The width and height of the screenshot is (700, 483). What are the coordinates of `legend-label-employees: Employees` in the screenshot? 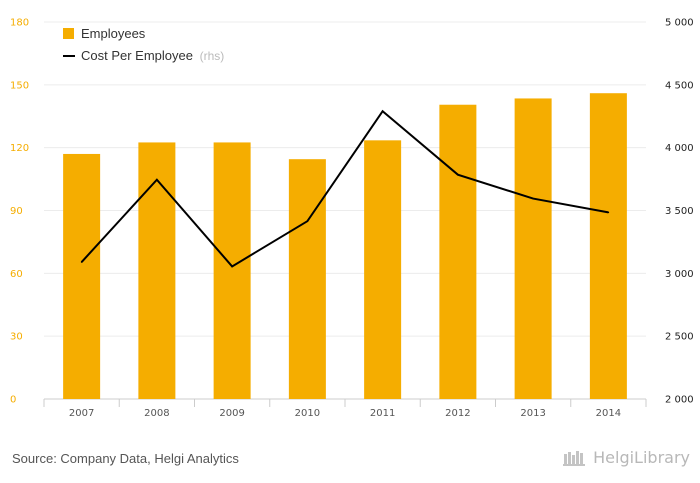 It's located at (113, 33).